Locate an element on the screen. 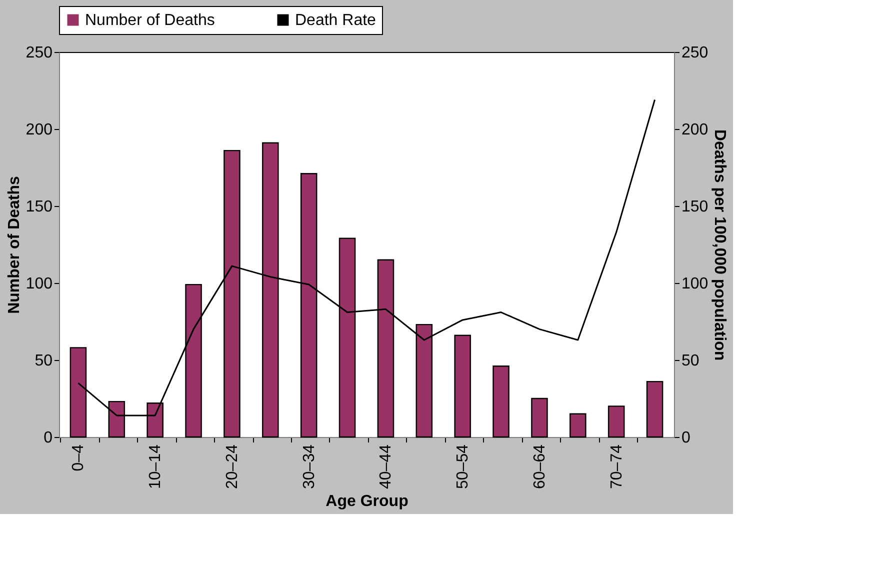  y-tick-label: 200 is located at coordinates (39, 130).